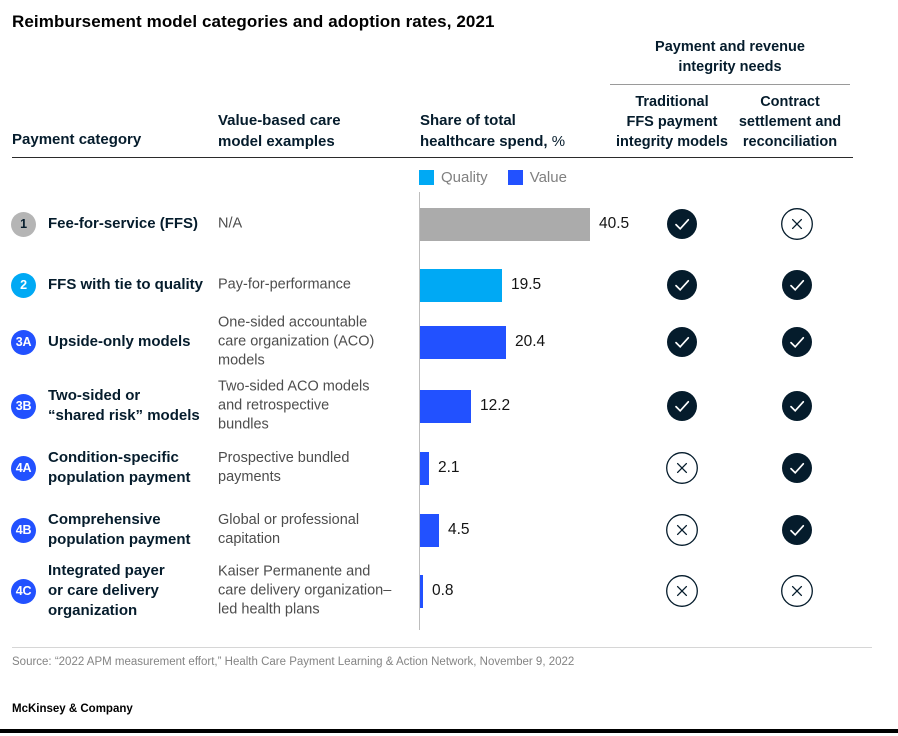  I want to click on spend-value: 20.4, so click(530, 341).